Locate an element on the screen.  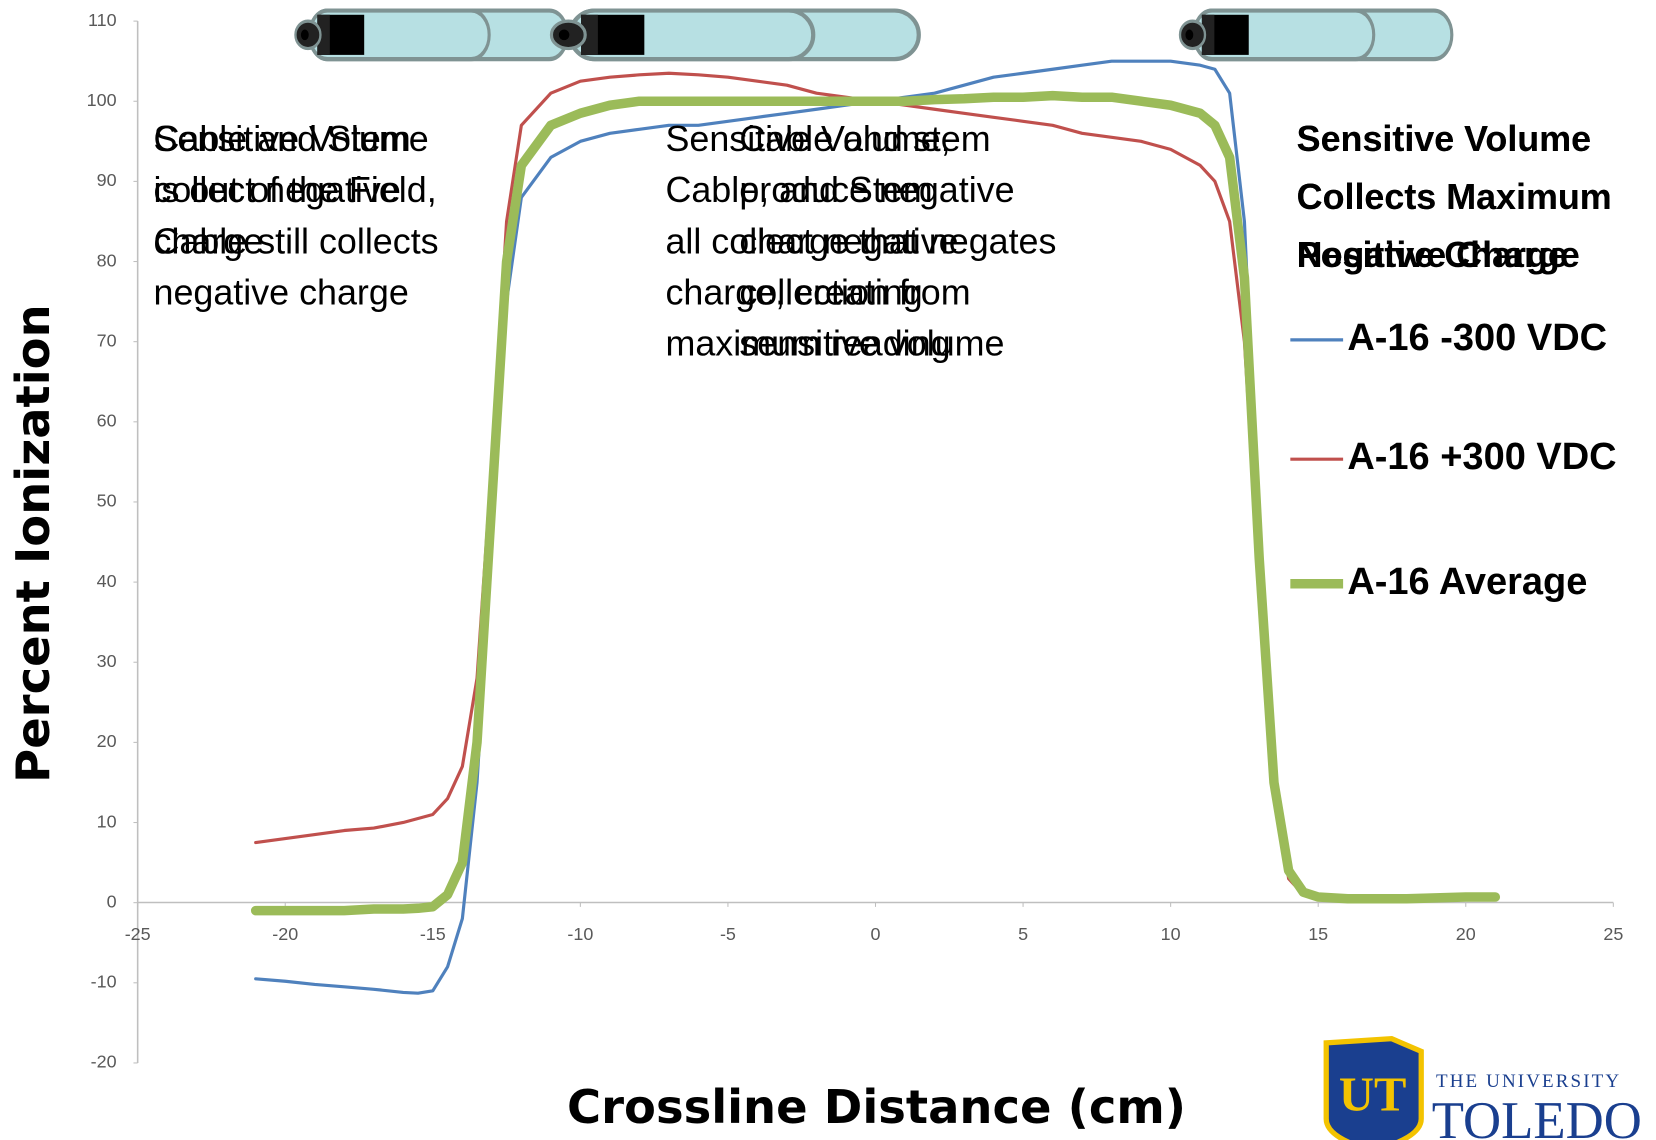
logo: UT THE UNIVERSITY TOLEDO is located at coordinates (1482, 1087).